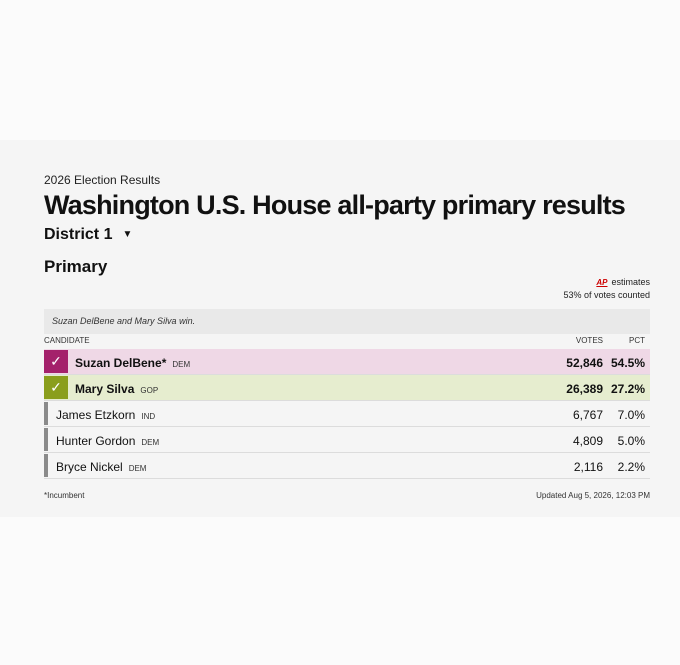 The width and height of the screenshot is (680, 665). What do you see at coordinates (347, 362) in the screenshot?
I see `table-row: ✓ Suzan DelBene* DEM 52,846 54.5%` at bounding box center [347, 362].